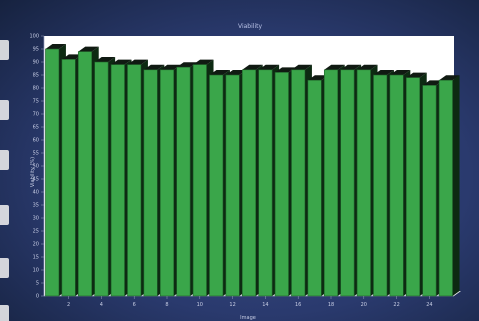 The height and width of the screenshot is (321, 479). What do you see at coordinates (250, 26) in the screenshot?
I see `chart-subtitle: Viability` at bounding box center [250, 26].